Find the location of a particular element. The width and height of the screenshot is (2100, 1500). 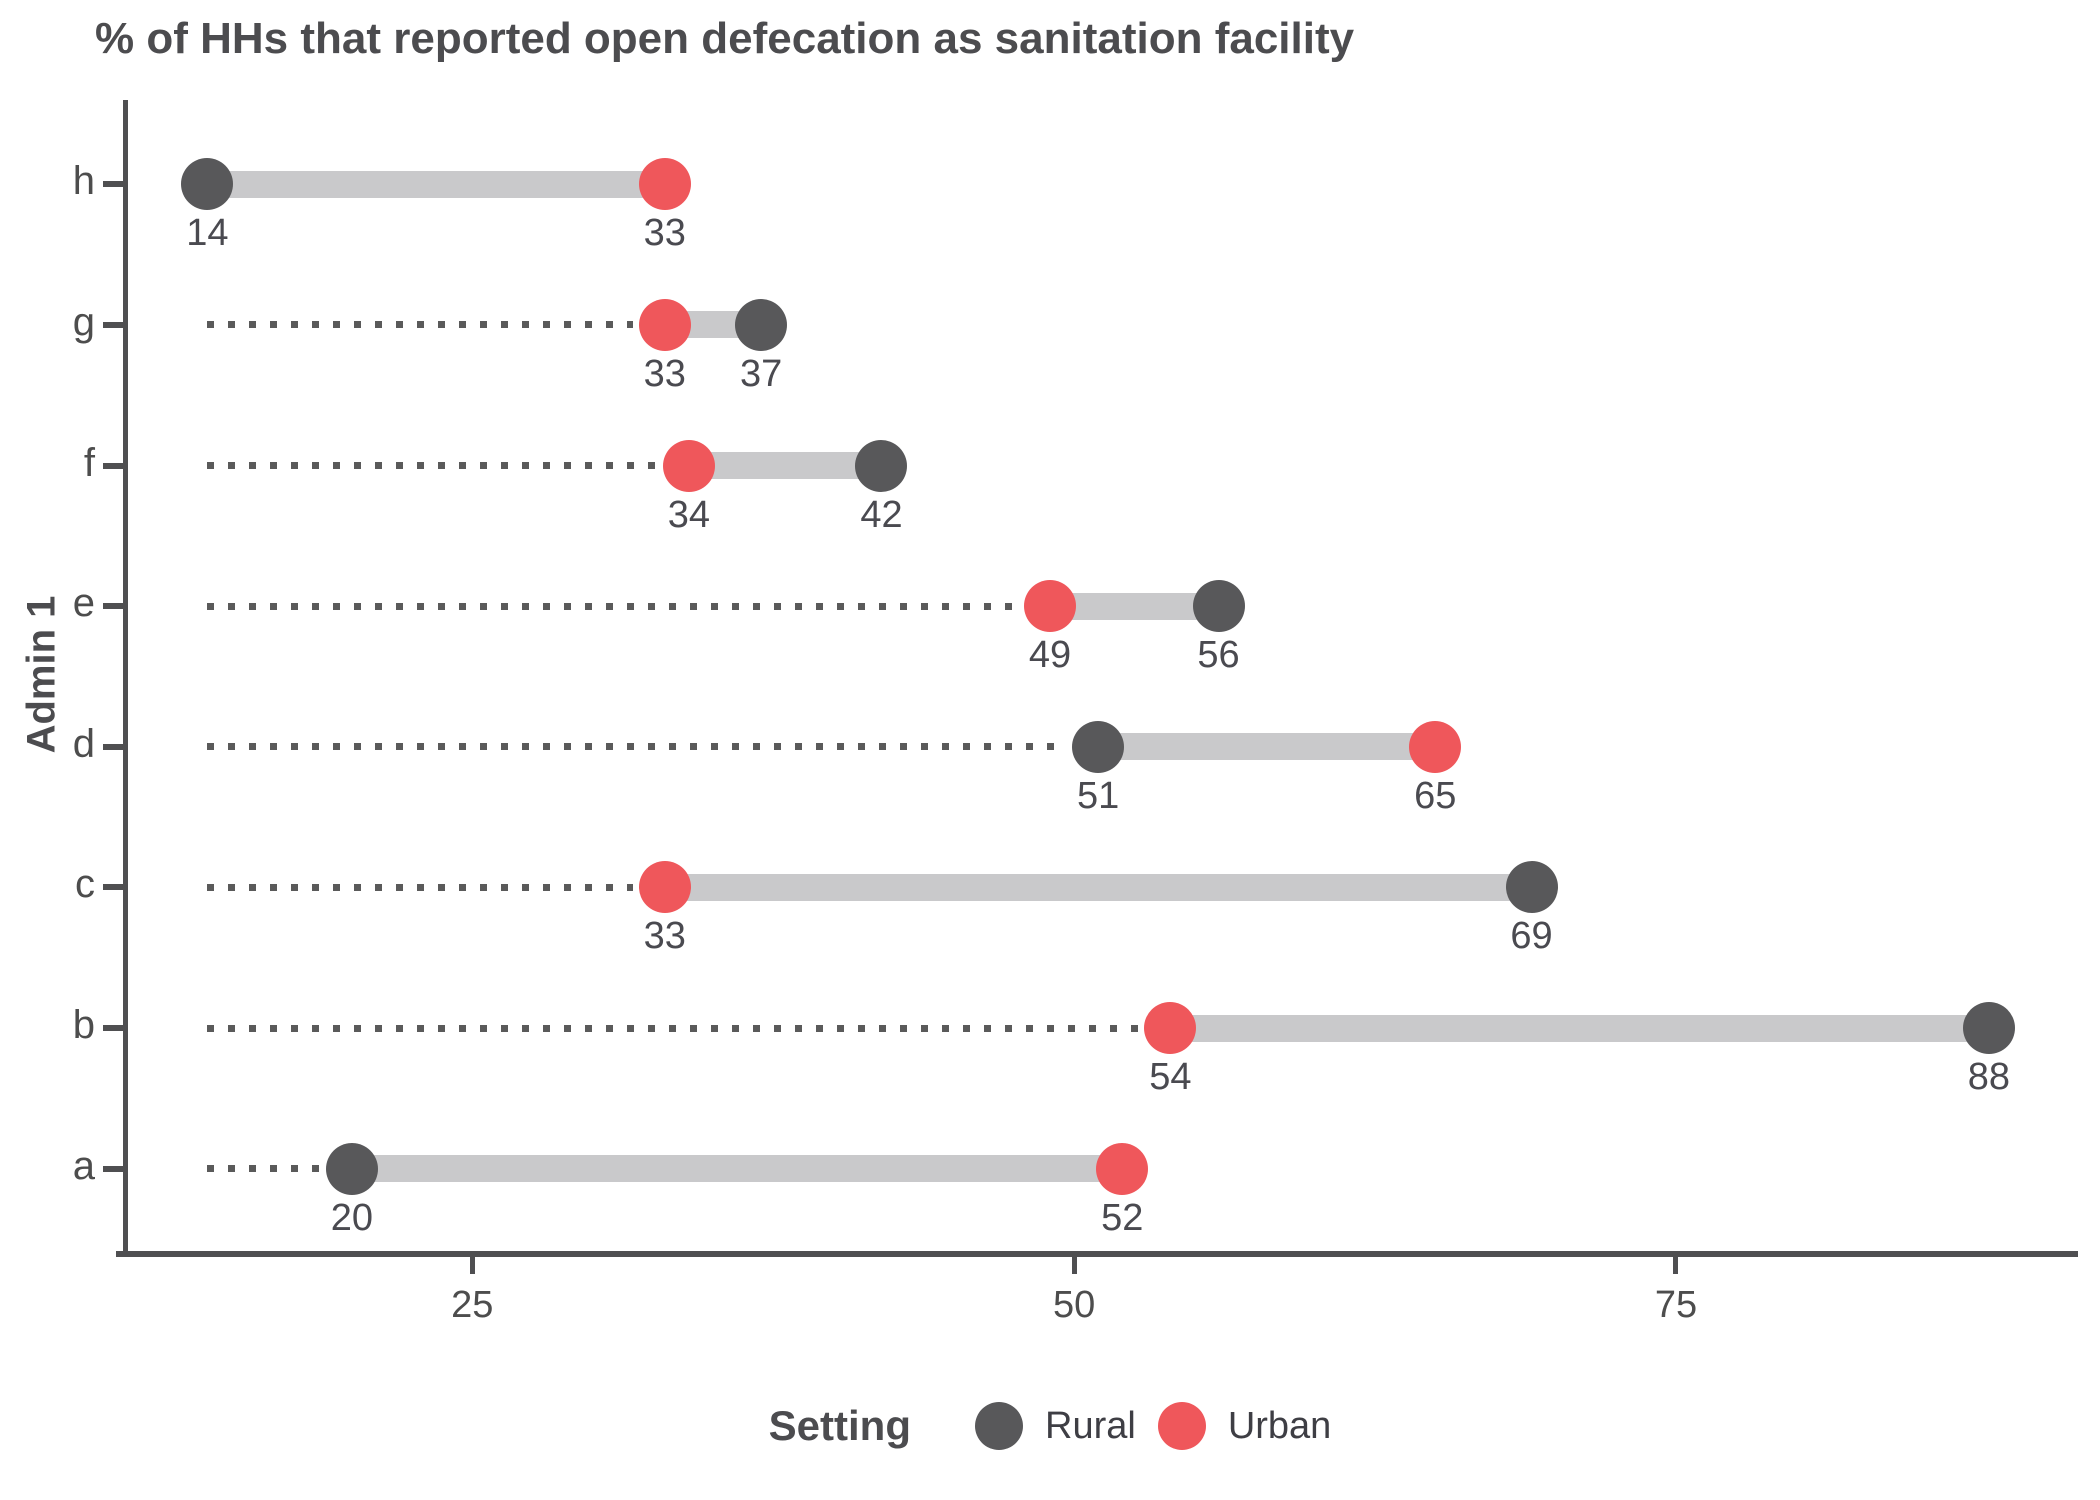

legend-item-rural: Rural is located at coordinates (1055, 1426).